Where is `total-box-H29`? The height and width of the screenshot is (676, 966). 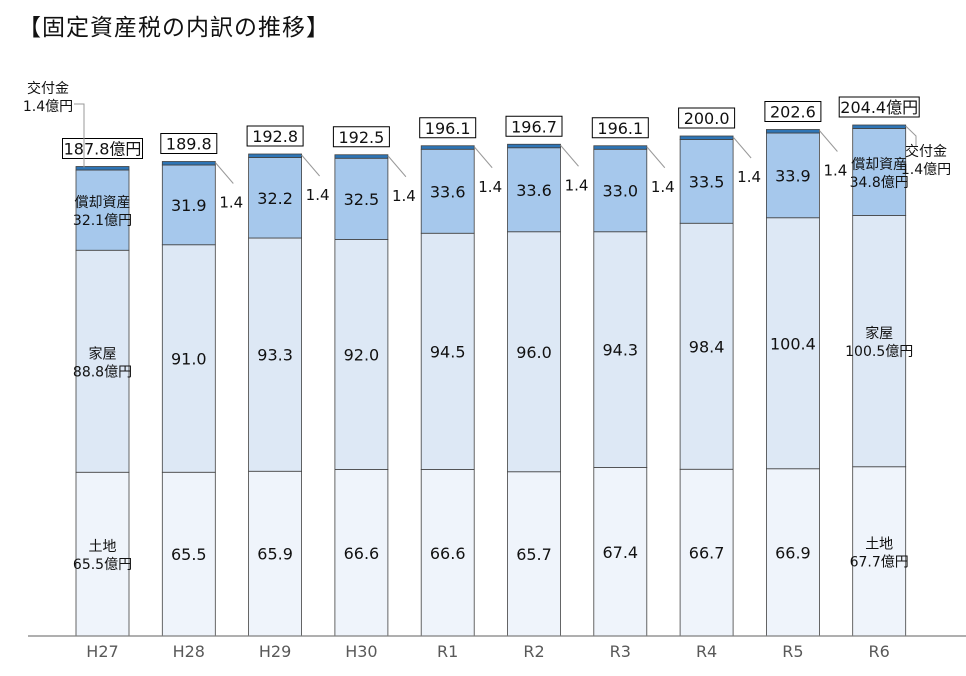 total-box-H29 is located at coordinates (275, 136).